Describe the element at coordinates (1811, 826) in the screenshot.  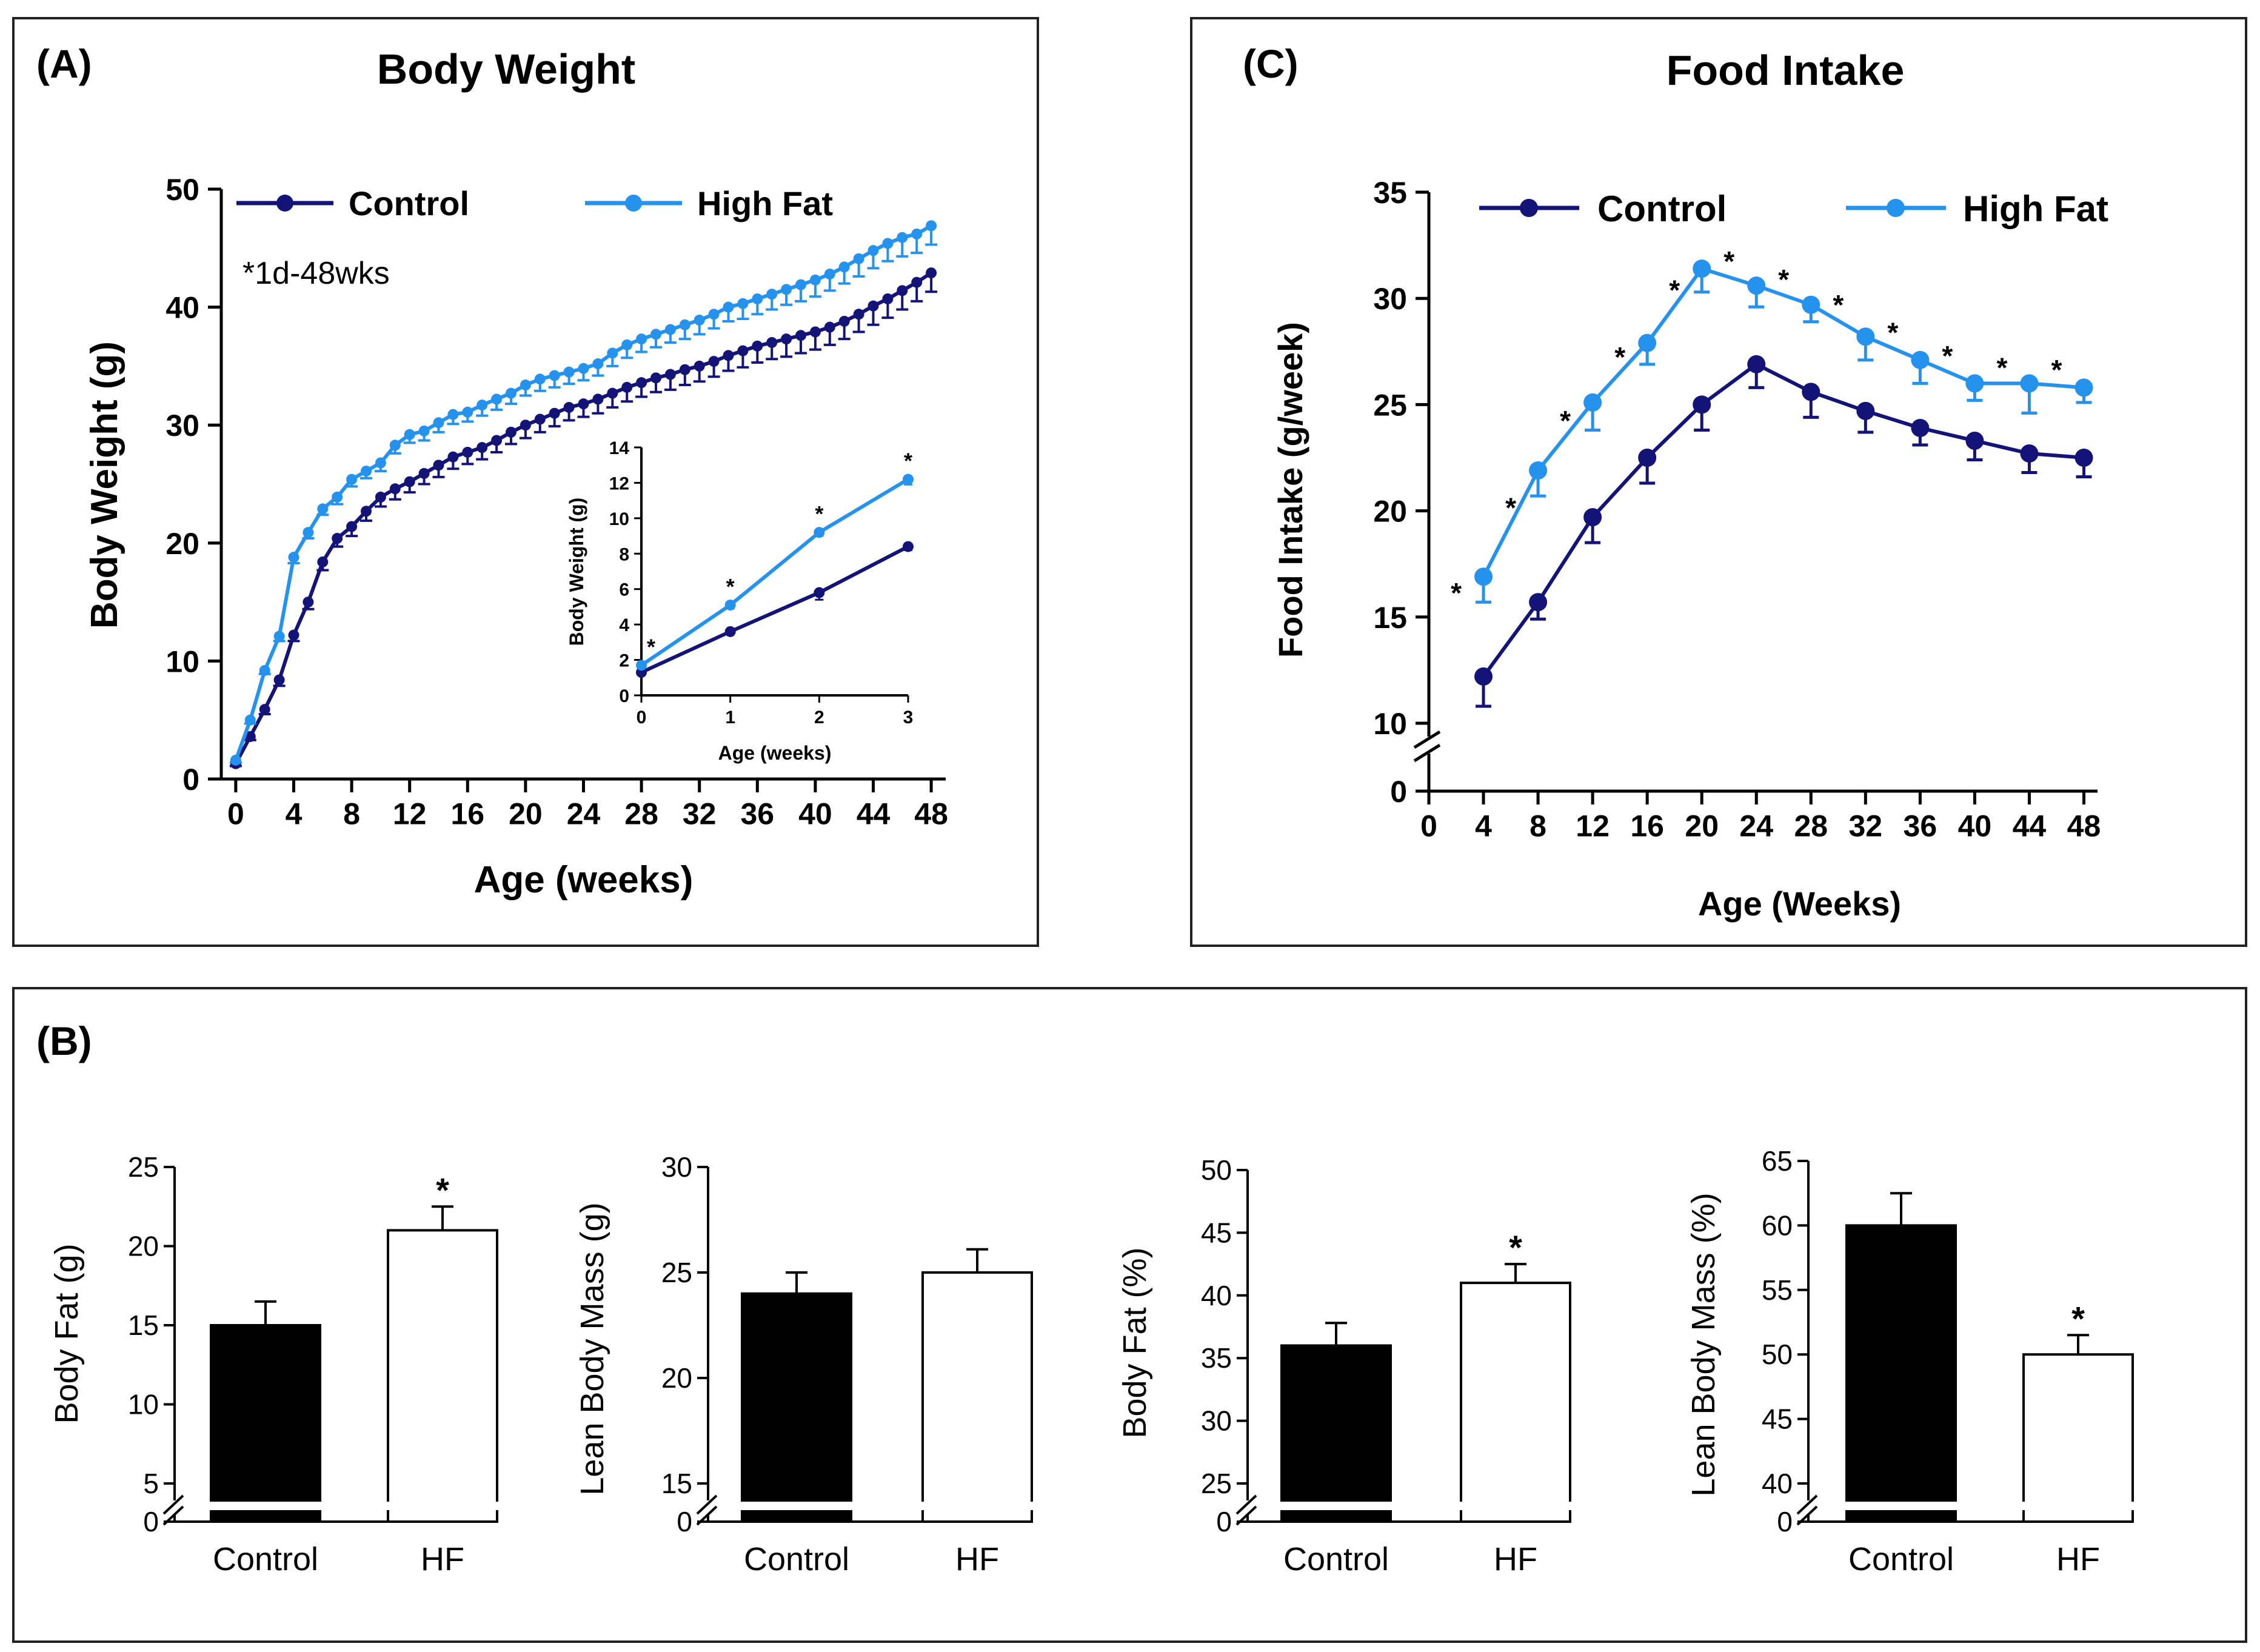
I see `x-tick-label: 28` at that location.